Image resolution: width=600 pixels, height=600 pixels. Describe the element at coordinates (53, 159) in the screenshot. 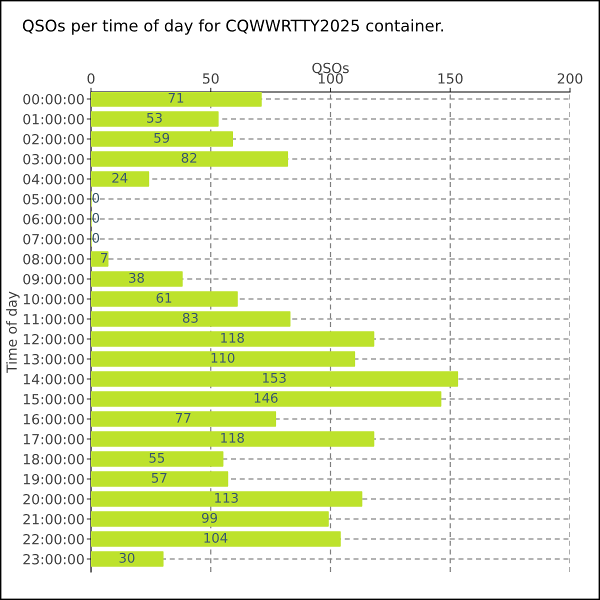

I see `y-tick-label: 03:00:00` at that location.